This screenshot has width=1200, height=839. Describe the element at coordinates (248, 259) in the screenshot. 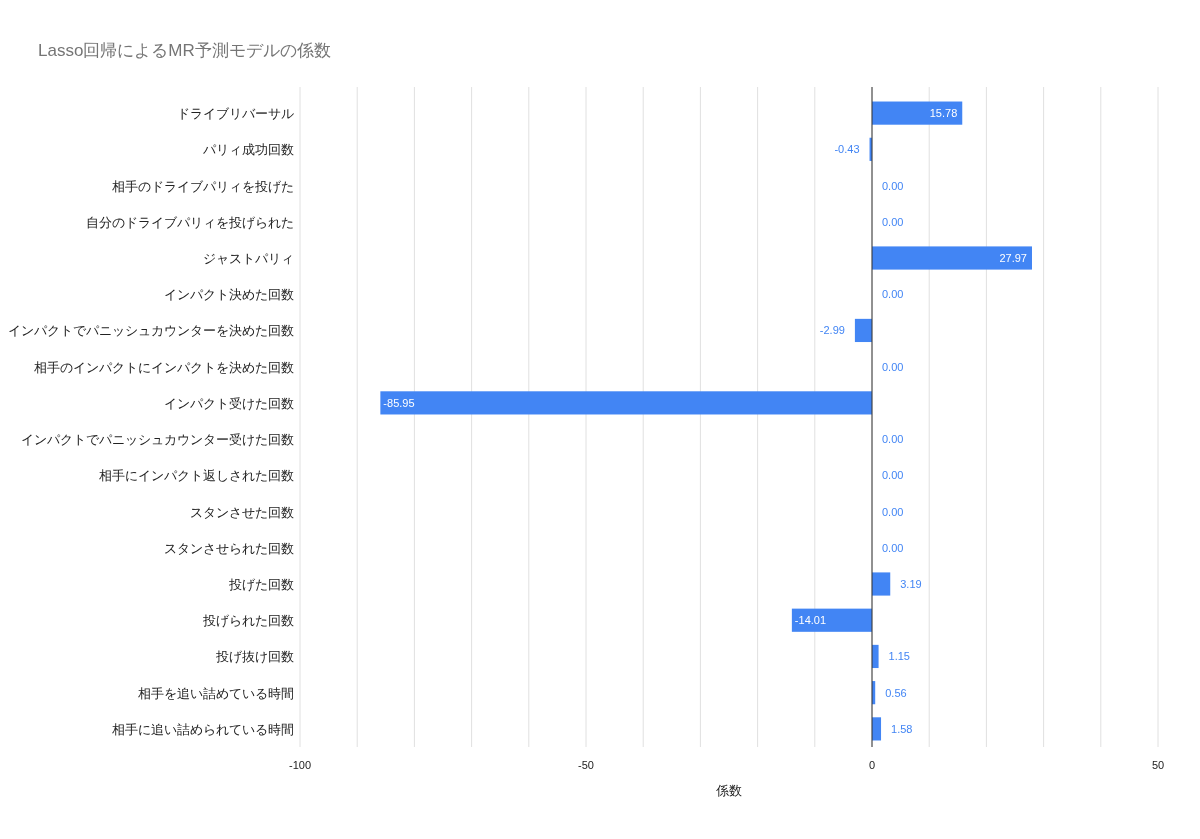

I see `y-tick-label: ジャストパリィ` at that location.